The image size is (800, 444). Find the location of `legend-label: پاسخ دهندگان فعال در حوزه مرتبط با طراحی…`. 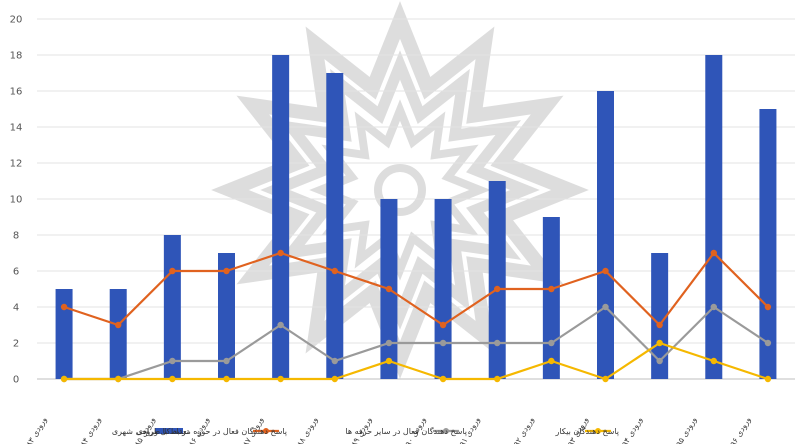

legend-label: پاسخ دهندگان فعال در حوزه مرتبط با طراحی… is located at coordinates (199, 431).